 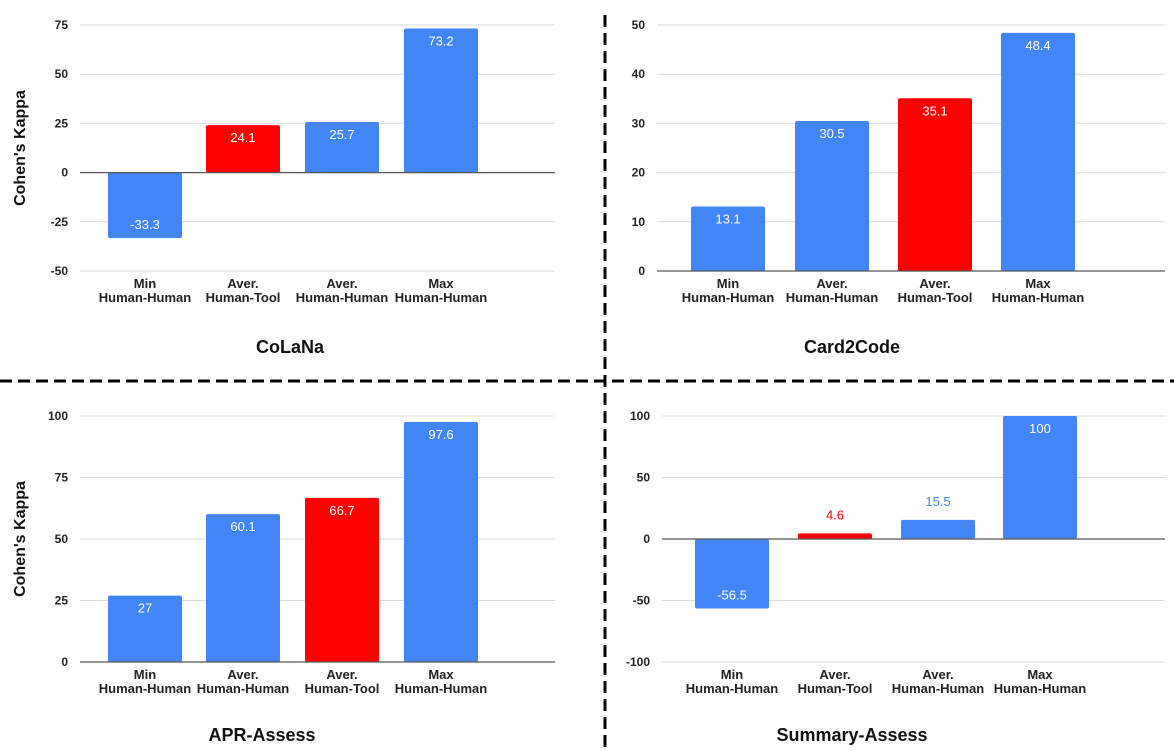 I want to click on chart-colana-data-label: 25.7, so click(x=341, y=134).